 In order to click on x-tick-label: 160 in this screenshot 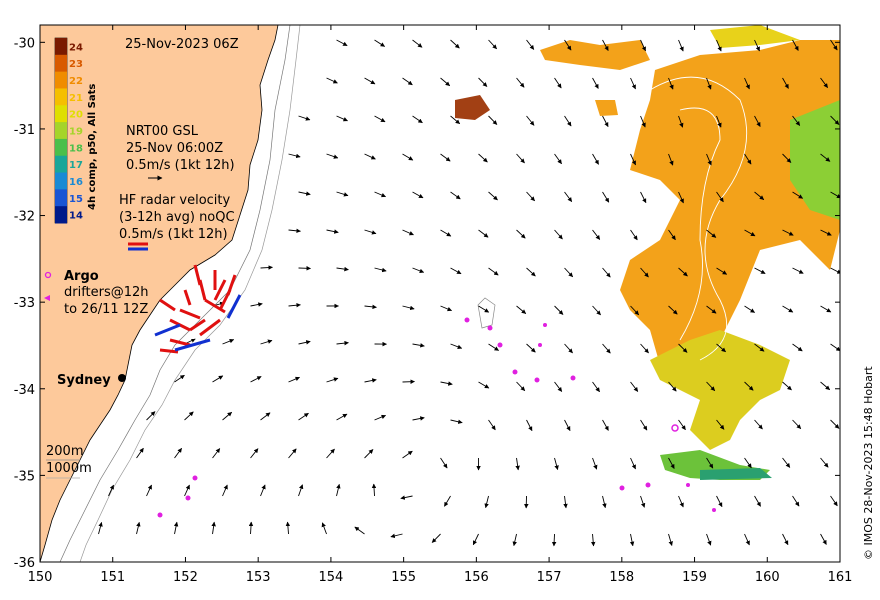, I will do `click(767, 577)`.